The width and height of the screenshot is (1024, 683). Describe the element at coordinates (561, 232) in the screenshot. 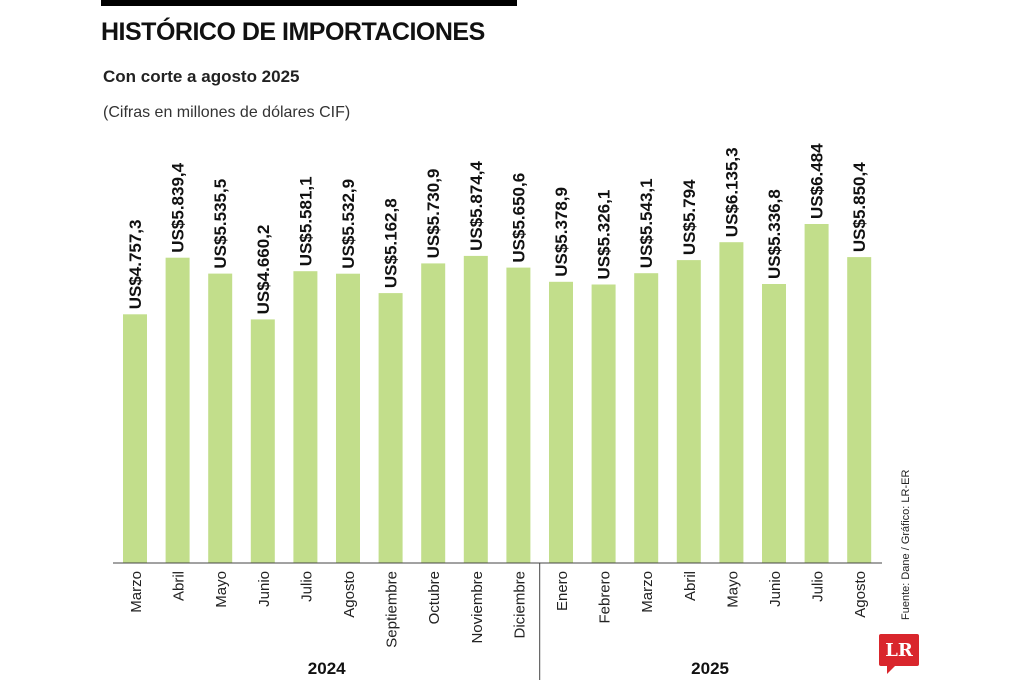

I see `bar-value-label: US$5.378,9` at that location.